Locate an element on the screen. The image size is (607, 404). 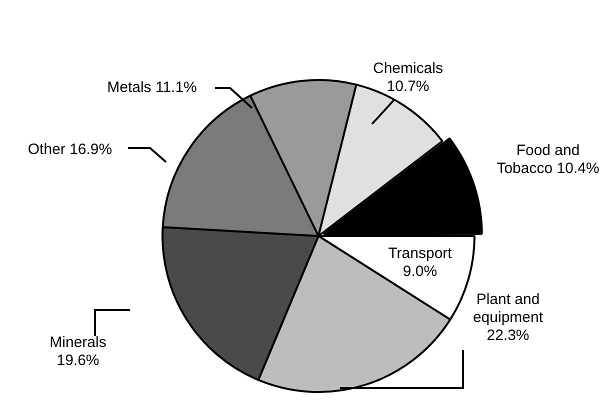
data-label: 22.3% is located at coordinates (508, 335).